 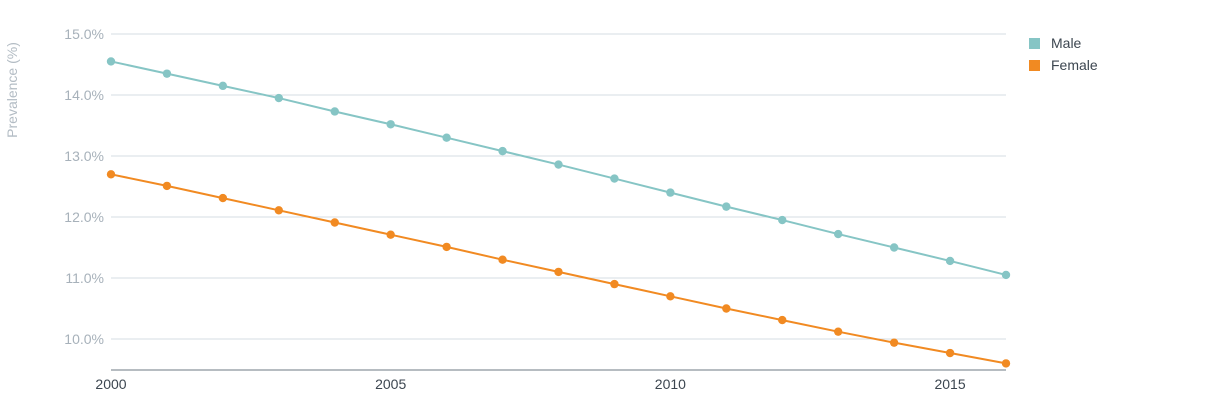 I want to click on y-tick-label: 14.0%, so click(x=84, y=95).